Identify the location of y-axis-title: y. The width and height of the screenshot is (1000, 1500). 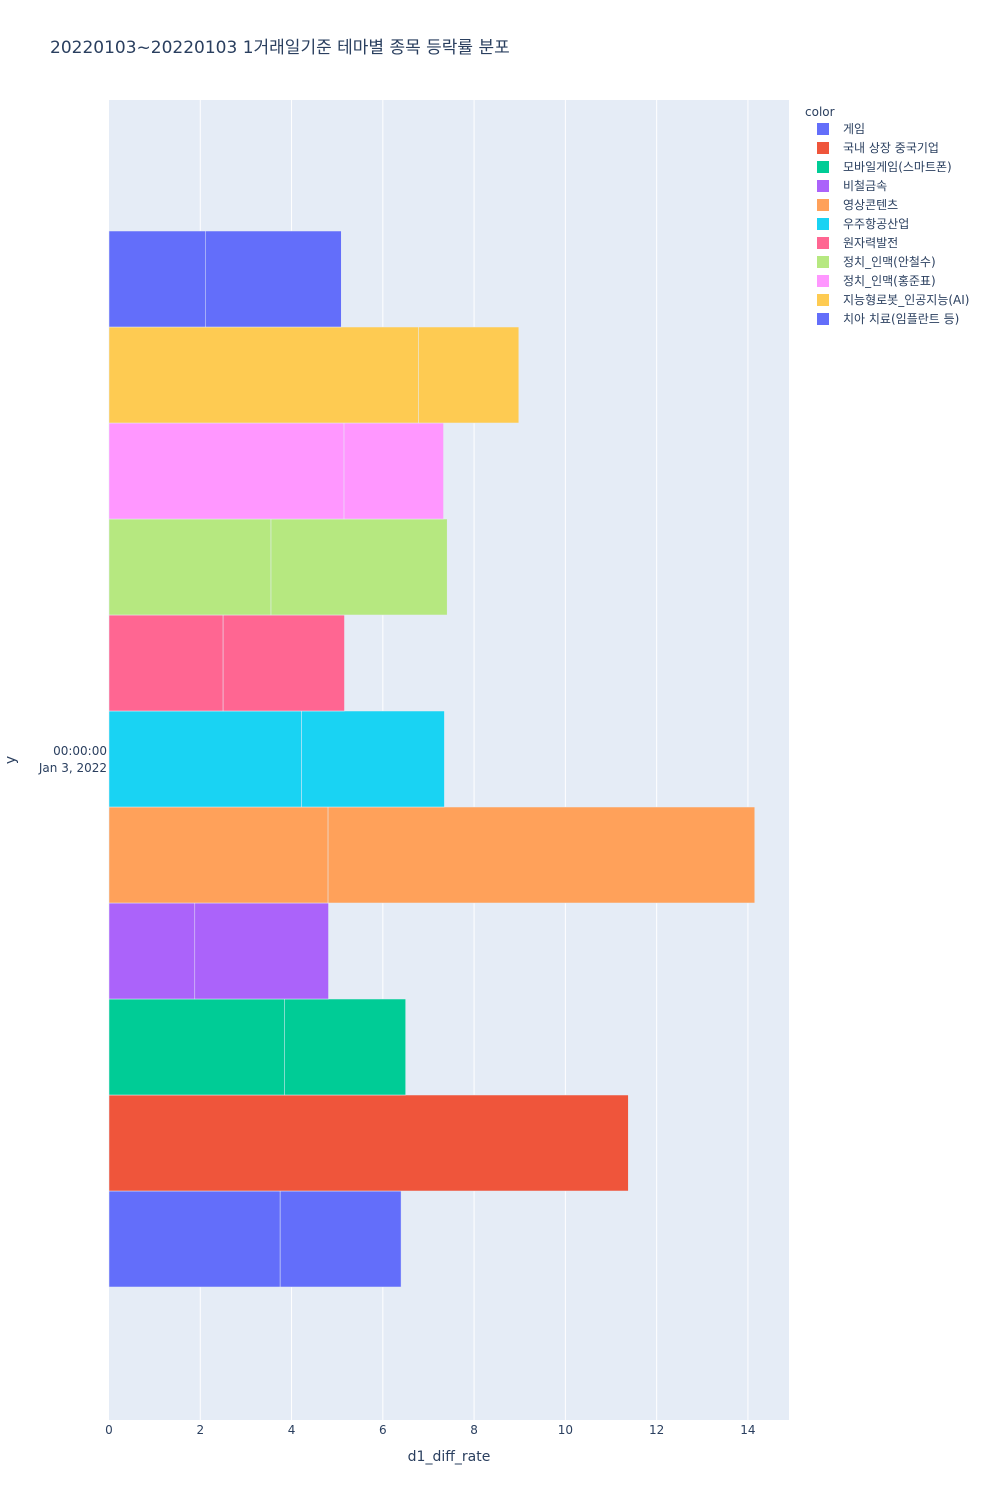
(11, 760).